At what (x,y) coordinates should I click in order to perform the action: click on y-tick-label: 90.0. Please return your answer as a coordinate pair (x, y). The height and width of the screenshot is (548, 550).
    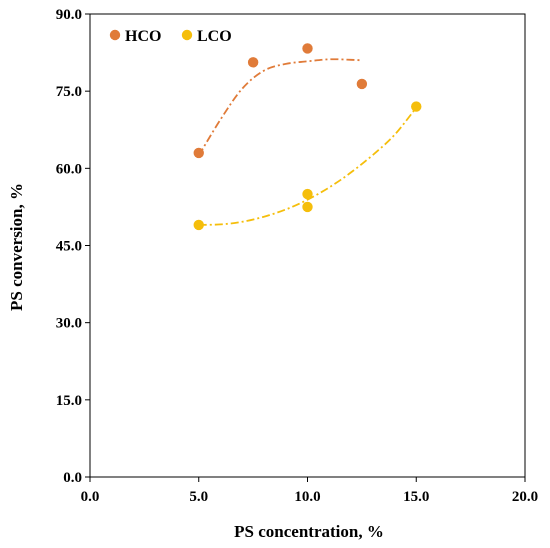
    Looking at the image, I should click on (69, 15).